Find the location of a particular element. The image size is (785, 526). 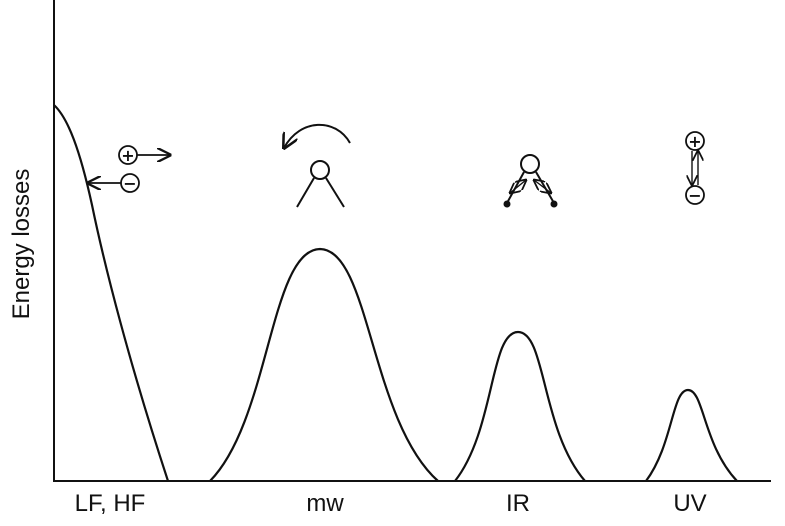

atomic-vibration-icon is located at coordinates (530, 181).